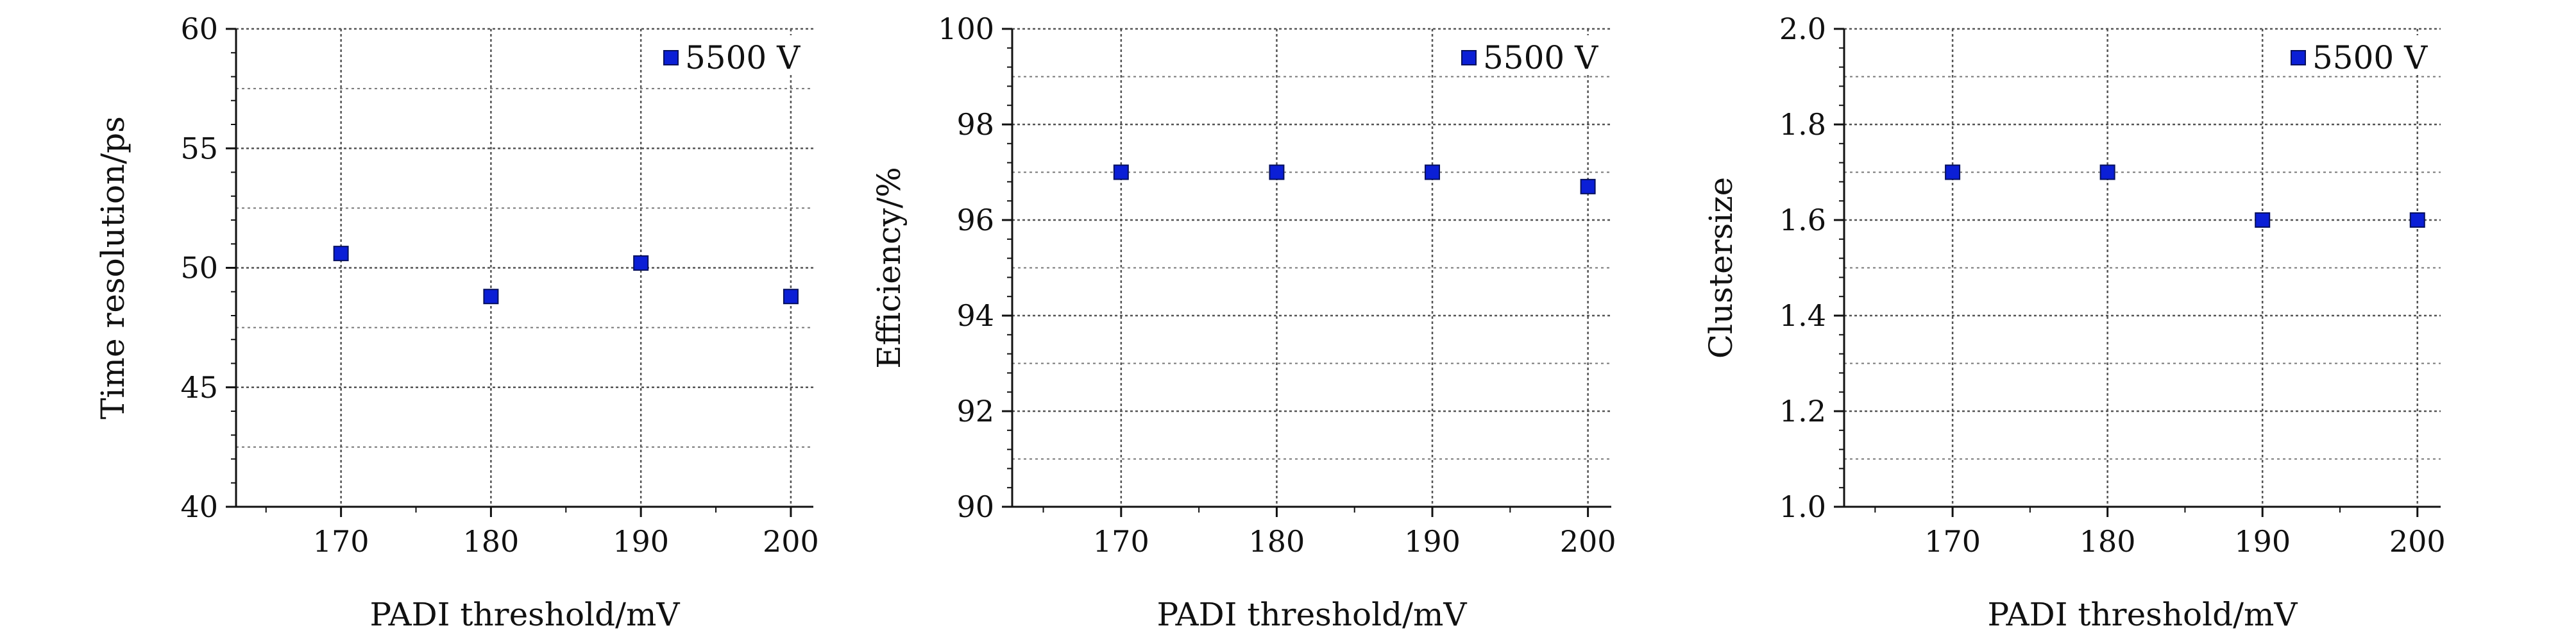 The width and height of the screenshot is (2576, 637). I want to click on y-axis-title: Time resolution/ps, so click(112, 268).